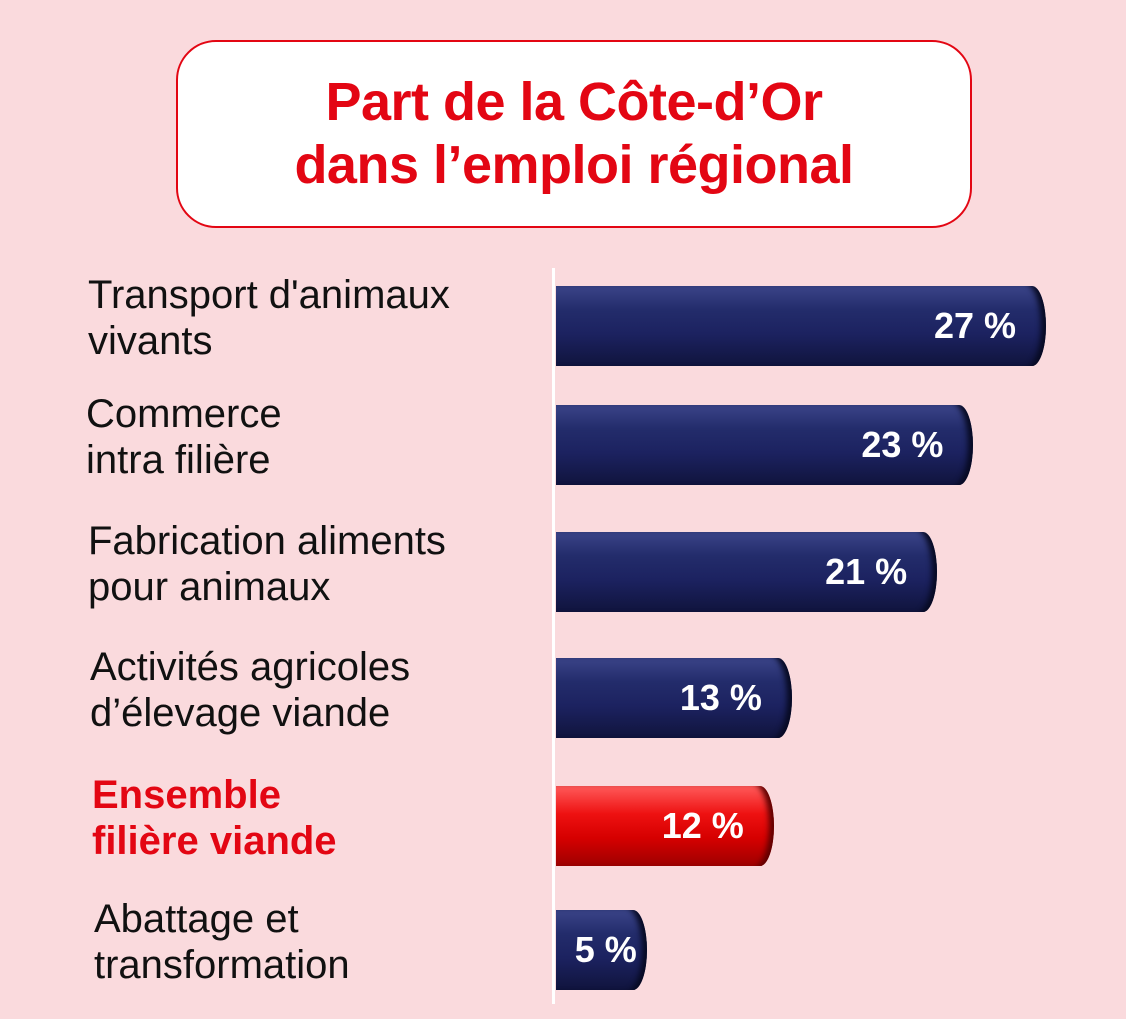 The image size is (1126, 1019). What do you see at coordinates (250, 690) in the screenshot?
I see `category-label: Activités agricoles d’élevage viande` at bounding box center [250, 690].